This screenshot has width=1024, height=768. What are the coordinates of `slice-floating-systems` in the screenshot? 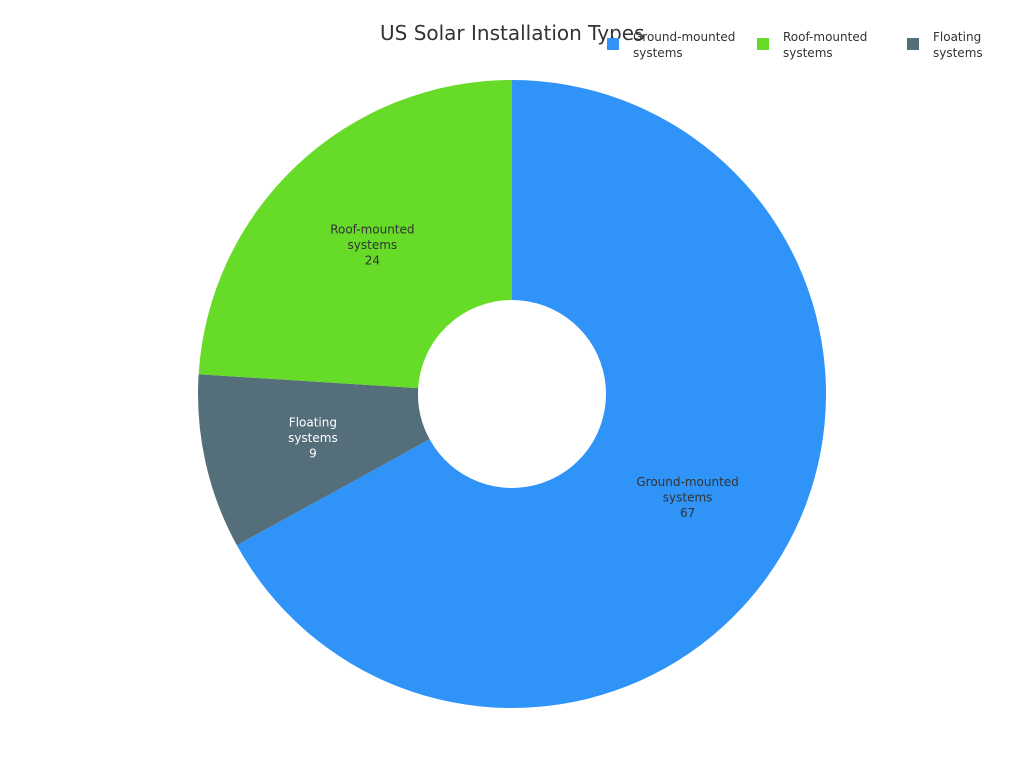 It's located at (314, 460).